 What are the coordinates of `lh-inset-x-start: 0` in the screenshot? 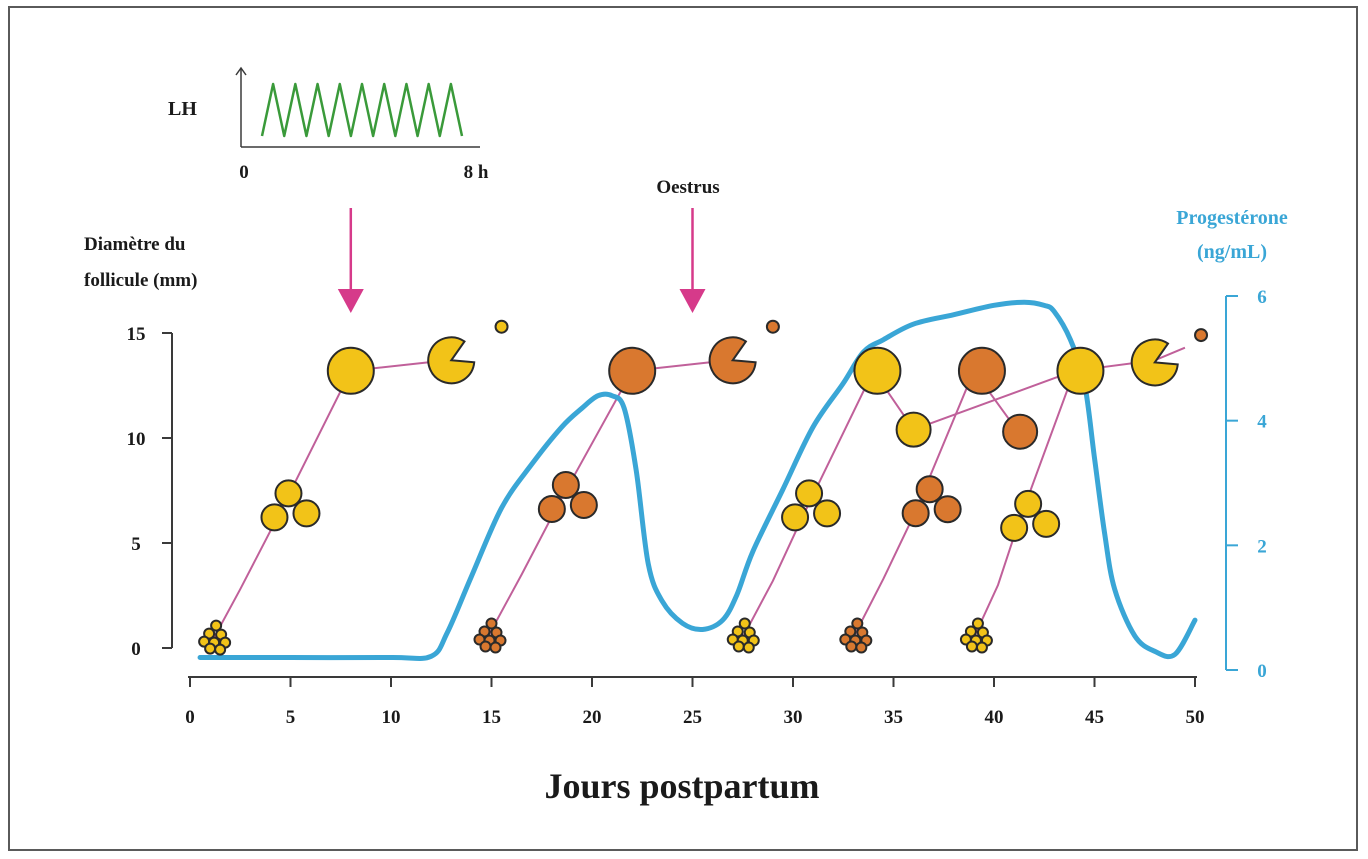 It's located at (244, 172).